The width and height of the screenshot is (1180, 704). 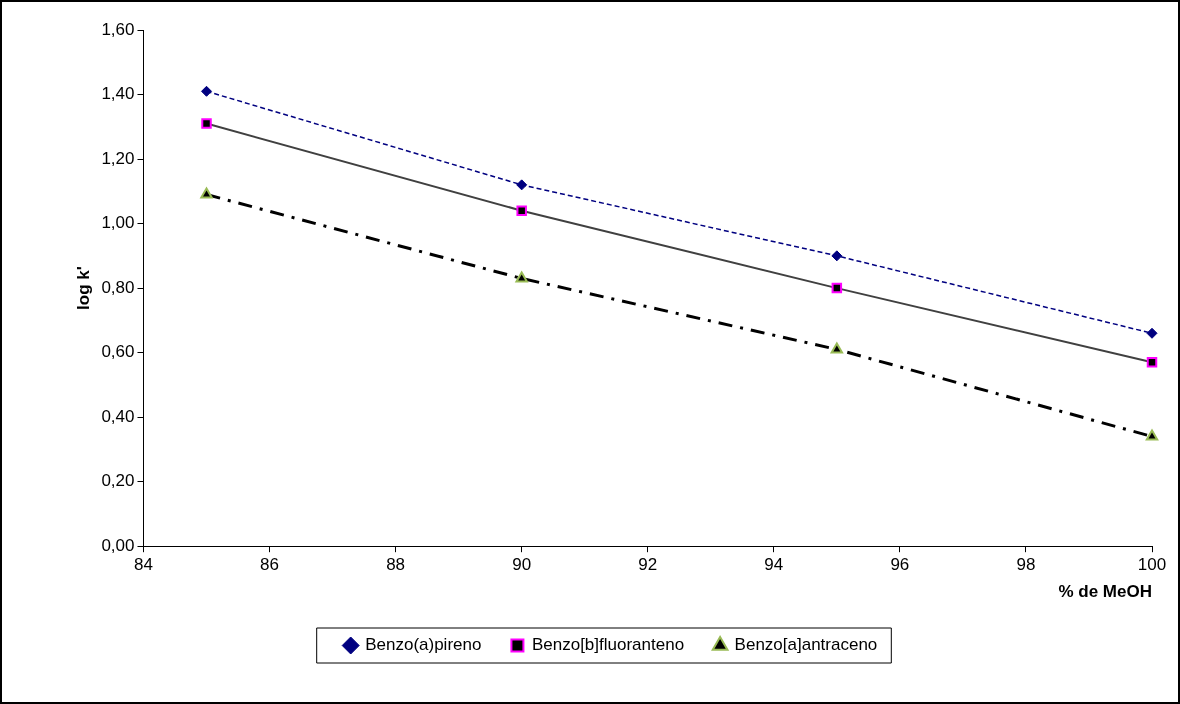 I want to click on y-tick-label: 1,60, so click(x=118, y=29).